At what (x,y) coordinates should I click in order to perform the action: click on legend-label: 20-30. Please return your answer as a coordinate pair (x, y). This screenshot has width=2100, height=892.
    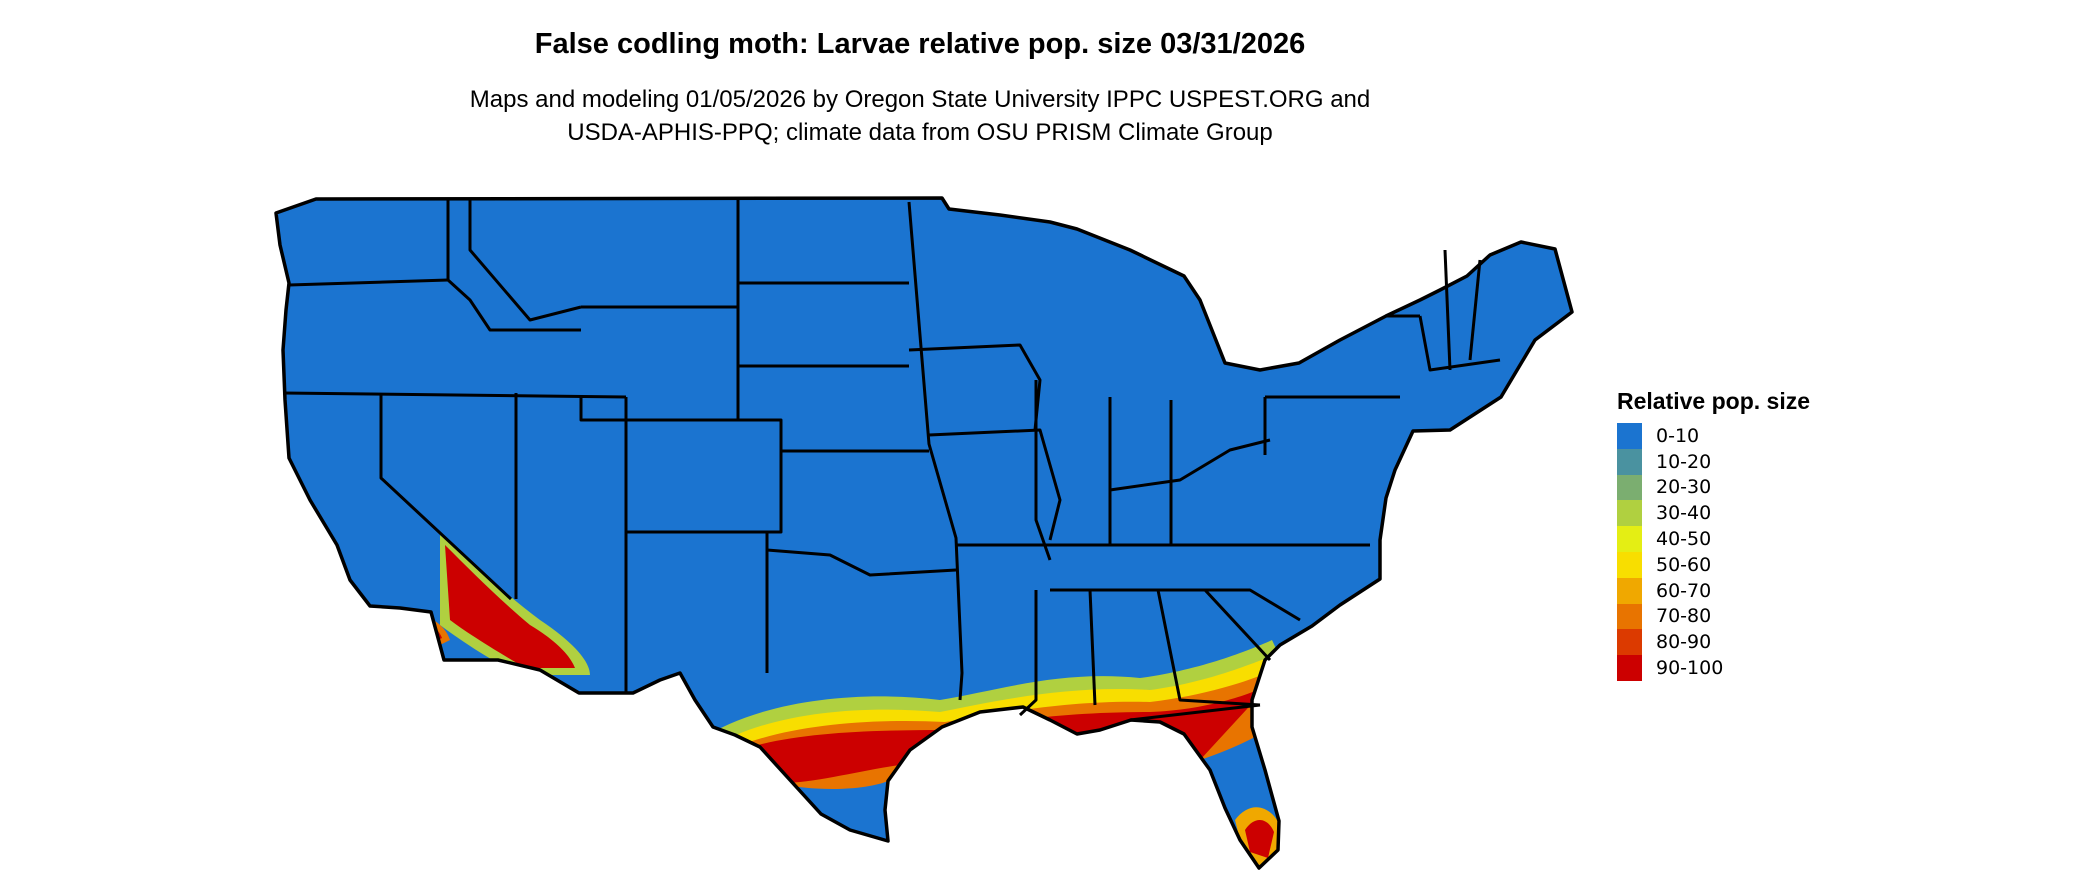
    Looking at the image, I should click on (1684, 487).